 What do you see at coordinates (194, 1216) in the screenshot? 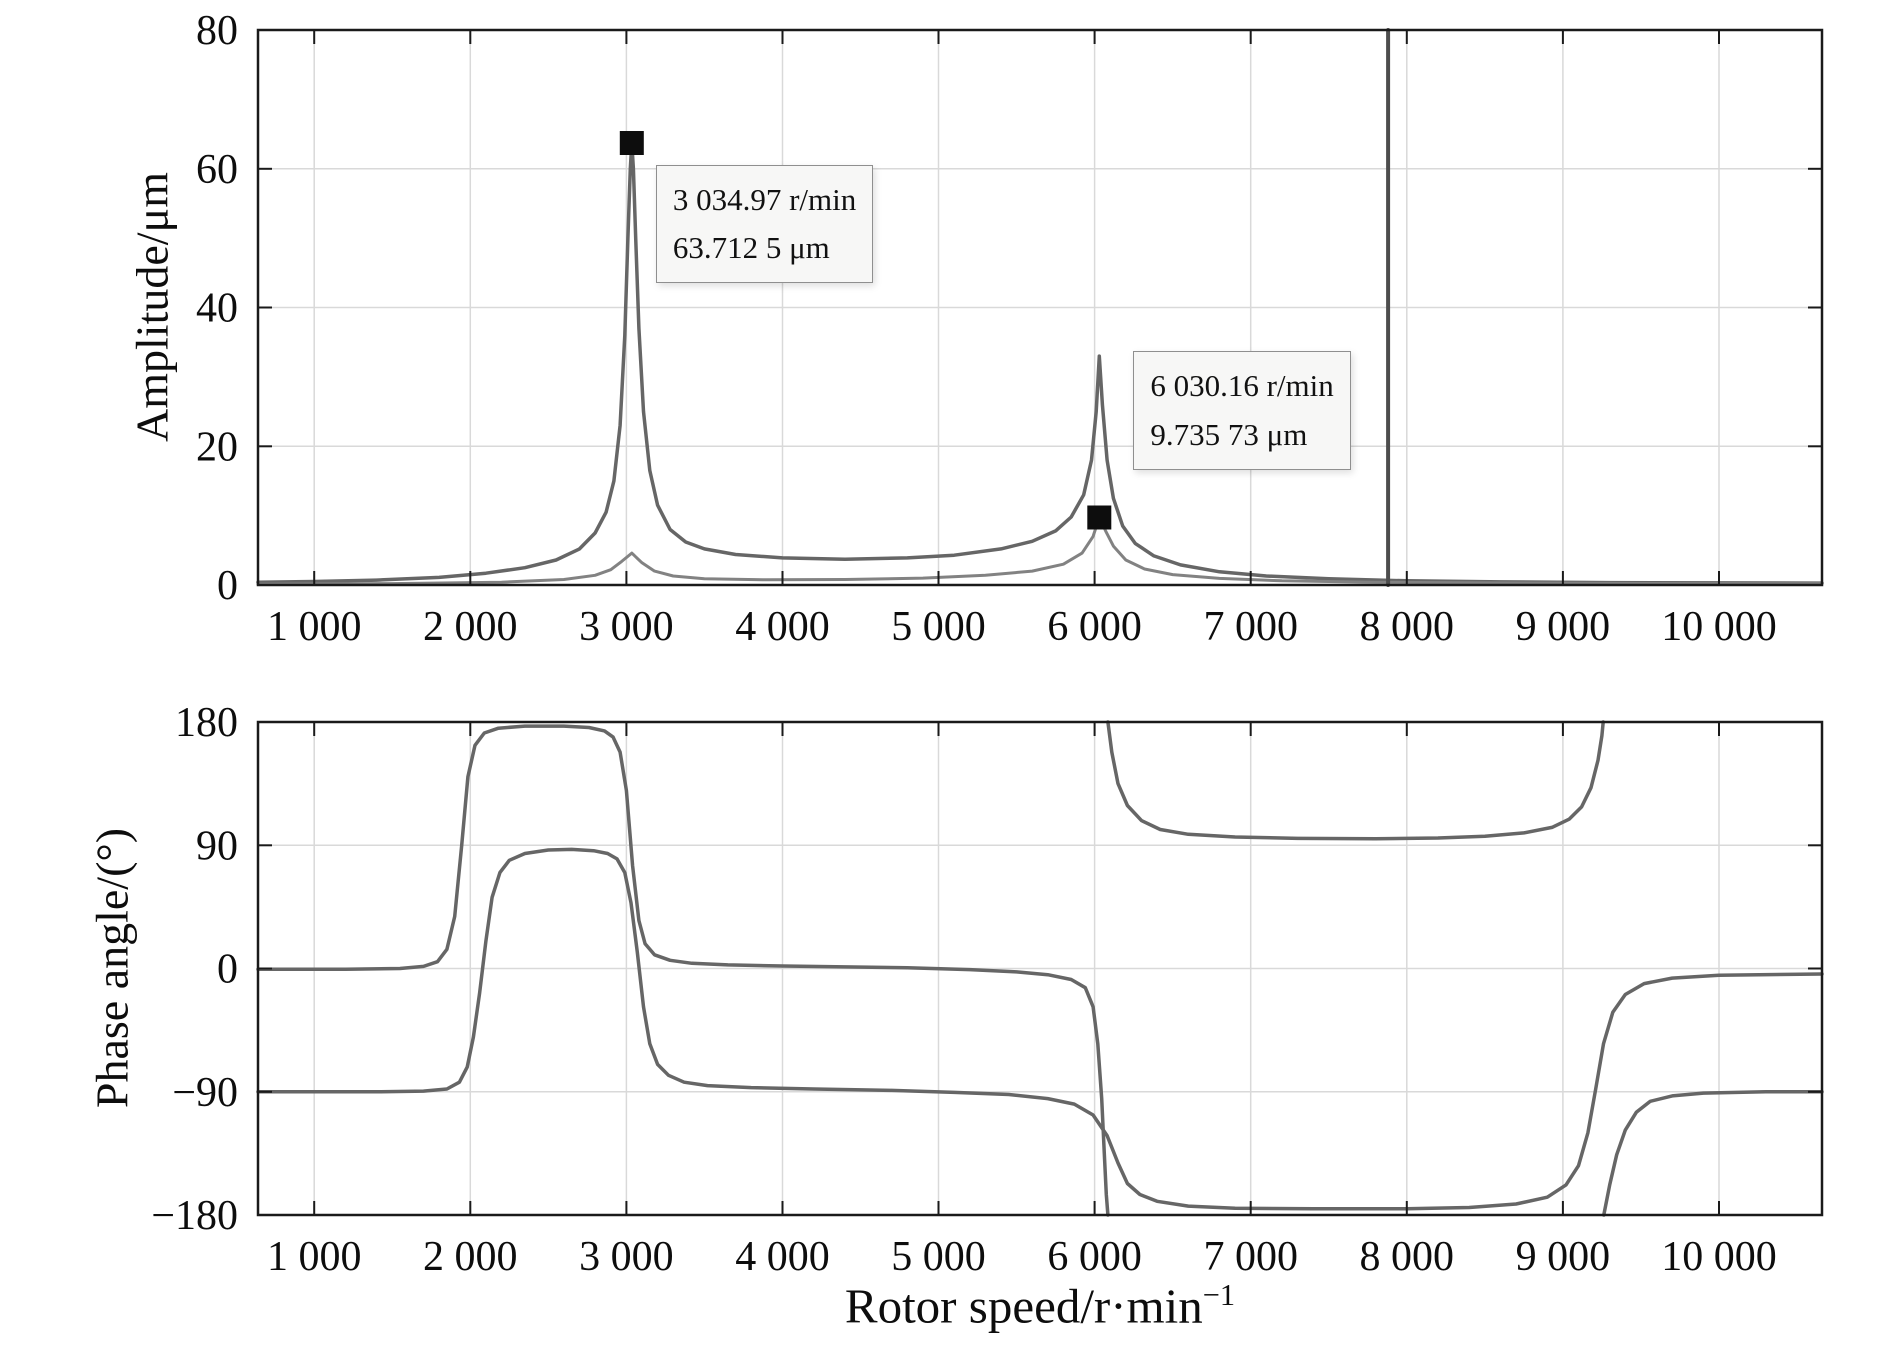
I see `y-tick-label: −180` at bounding box center [194, 1216].